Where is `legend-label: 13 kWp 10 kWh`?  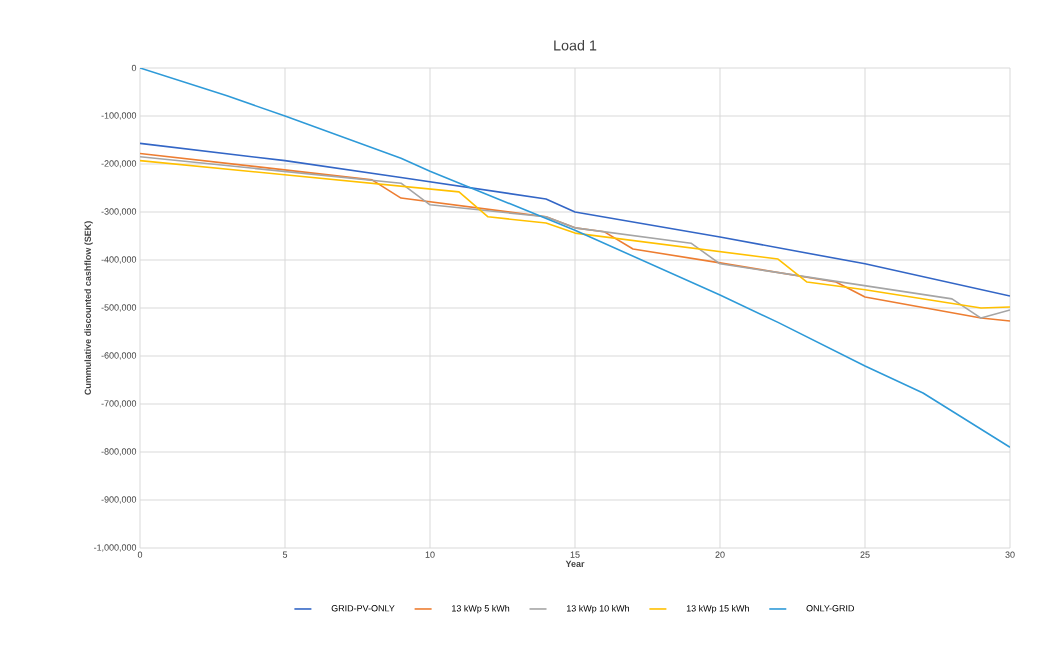 legend-label: 13 kWp 10 kWh is located at coordinates (598, 609).